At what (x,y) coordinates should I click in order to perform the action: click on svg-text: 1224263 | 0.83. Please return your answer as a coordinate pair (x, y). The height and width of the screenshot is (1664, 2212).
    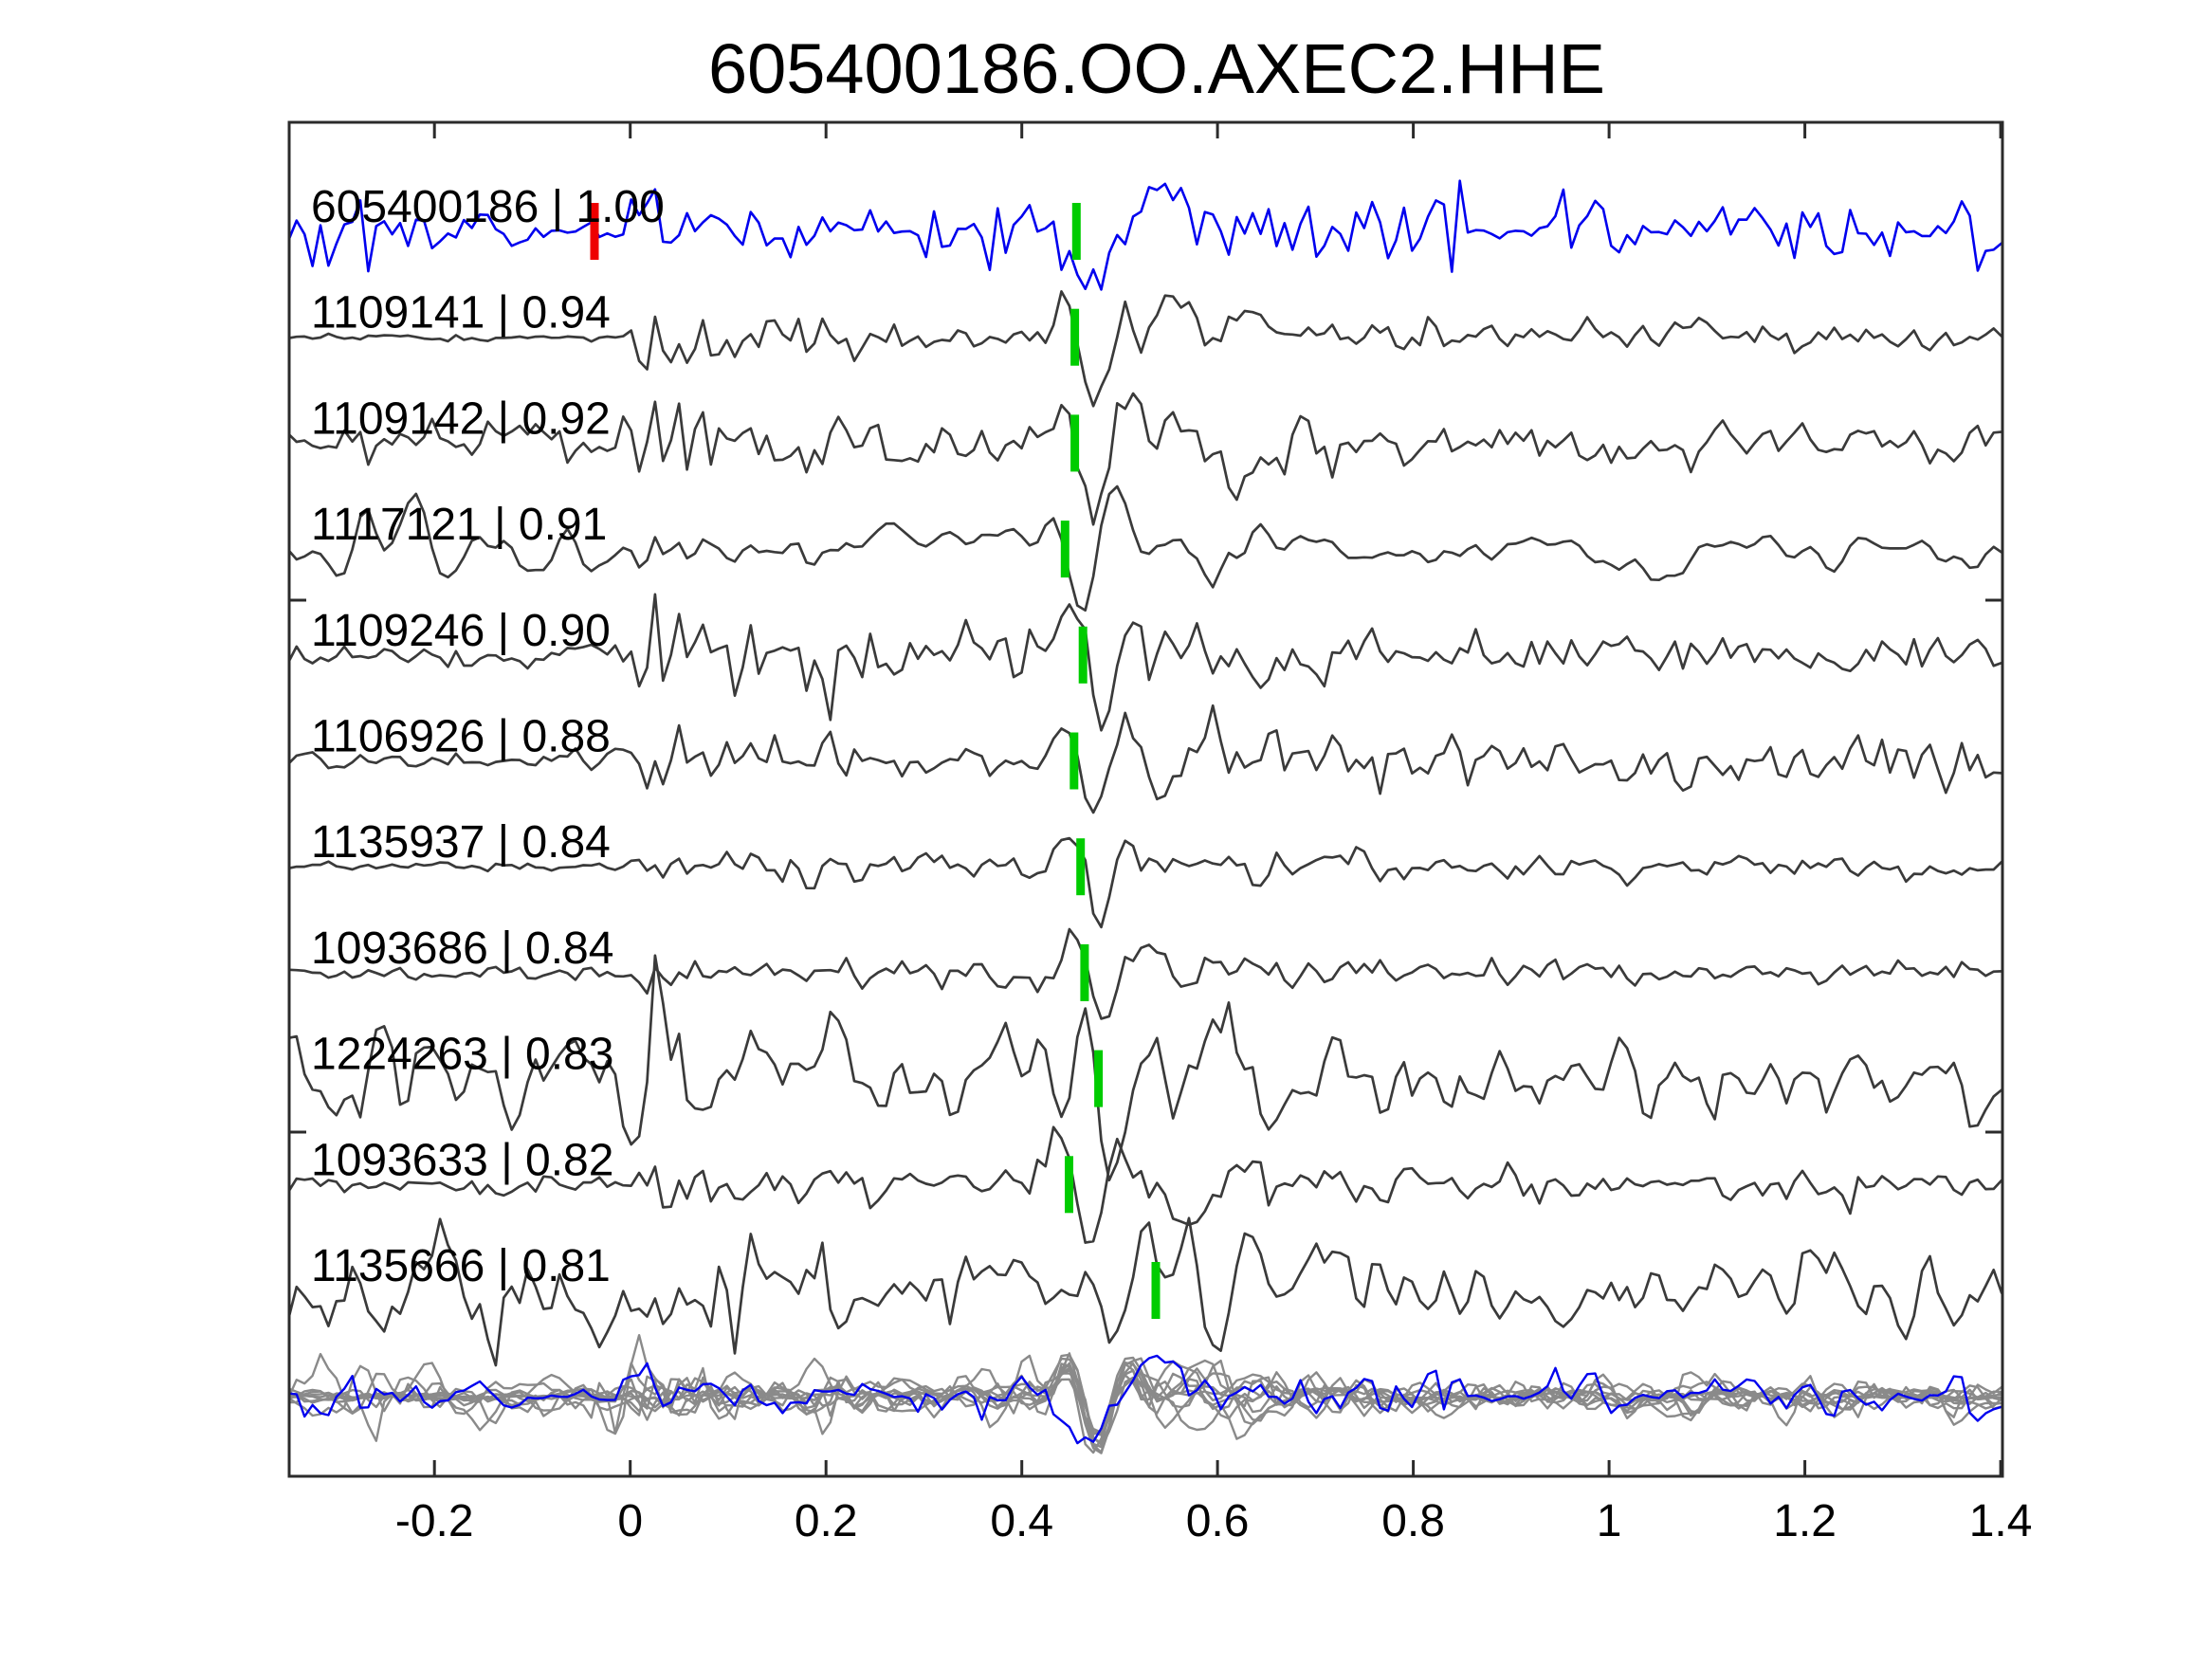
    Looking at the image, I should click on (462, 1055).